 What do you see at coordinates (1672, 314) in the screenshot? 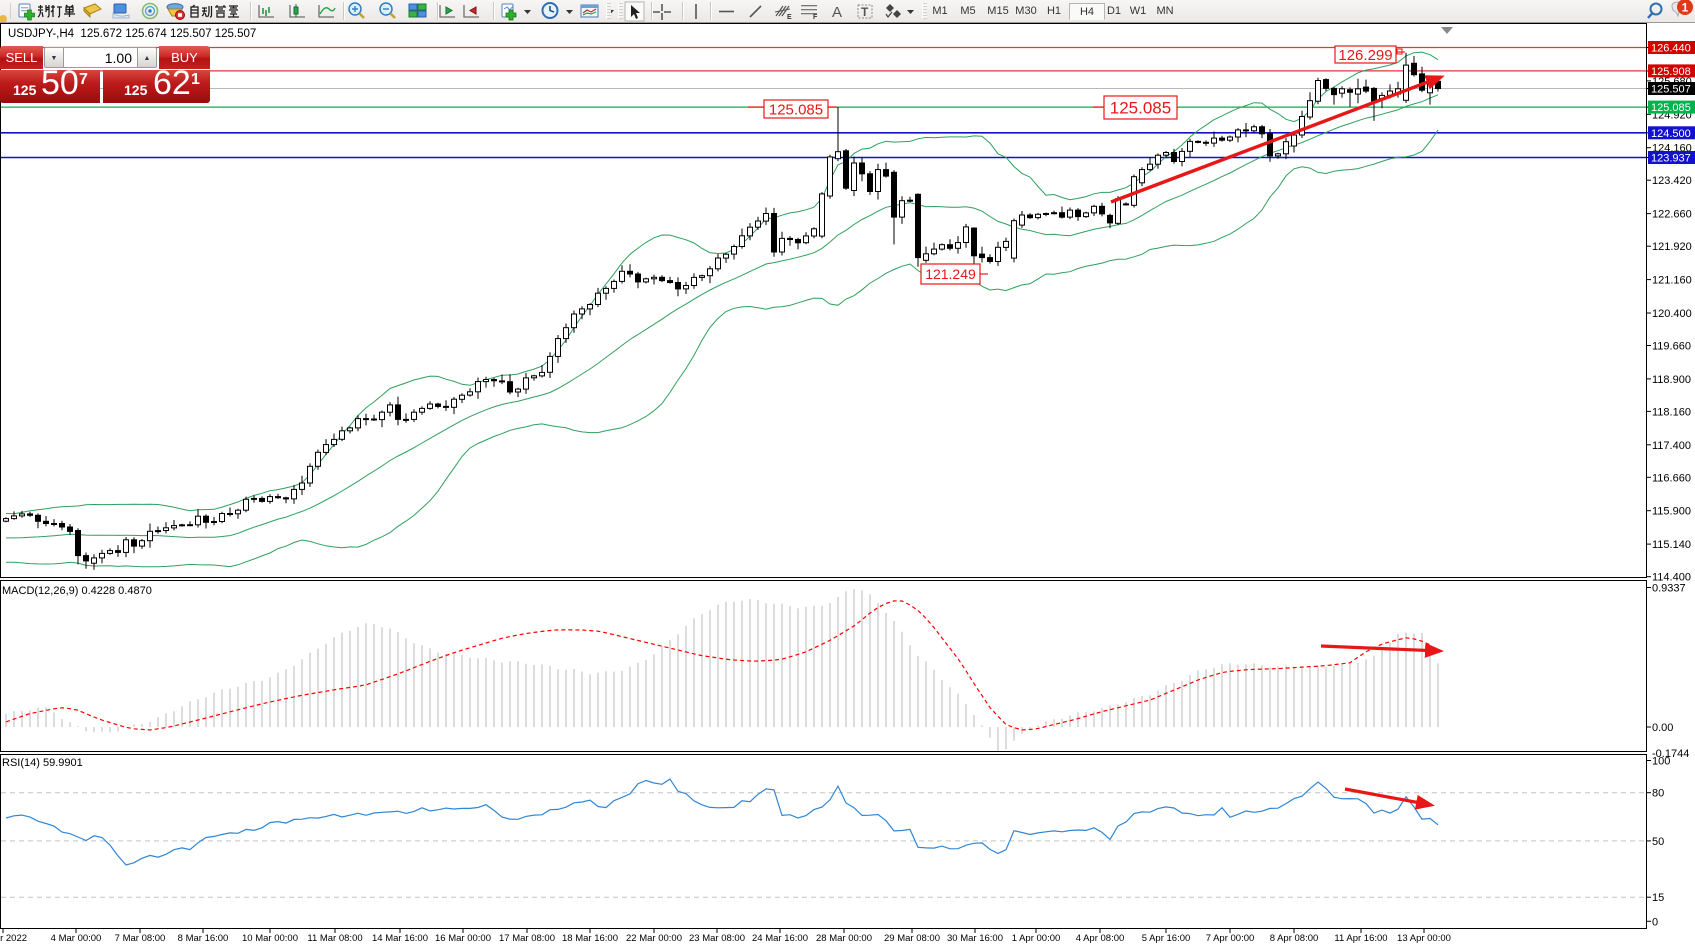
I see `svg-text: 120.400` at bounding box center [1672, 314].